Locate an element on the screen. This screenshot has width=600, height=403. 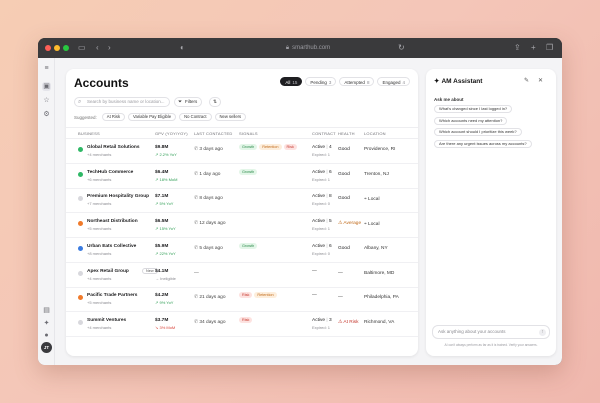
location: ⌖ Local is located at coordinates (372, 224).